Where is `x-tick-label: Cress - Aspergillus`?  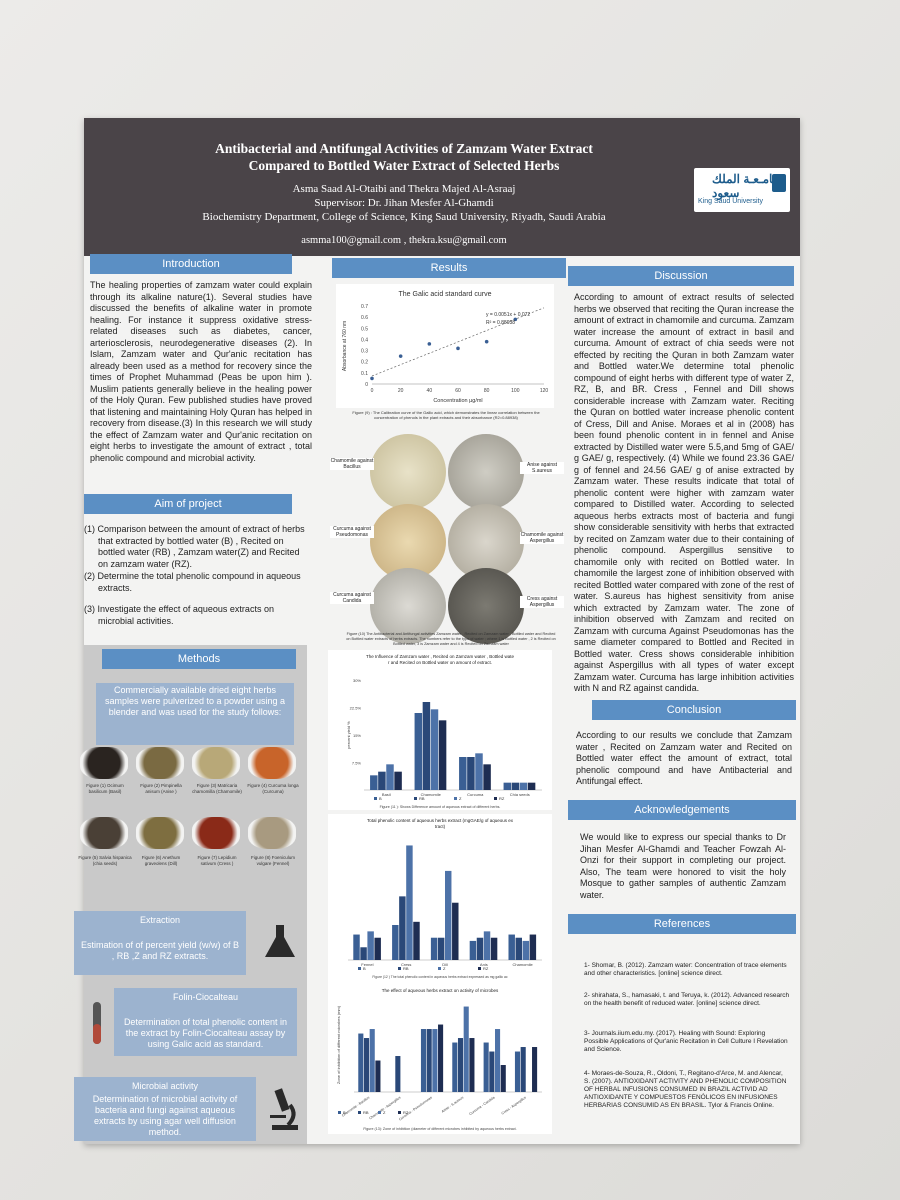
x-tick-label: Cress - Aspergillus is located at coordinates (514, 1105).